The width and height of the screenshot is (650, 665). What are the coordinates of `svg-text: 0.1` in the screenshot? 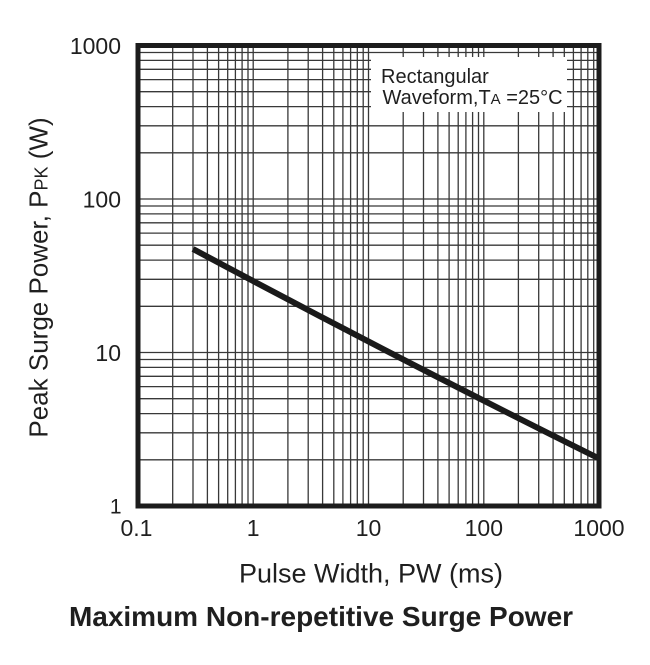 It's located at (137, 528).